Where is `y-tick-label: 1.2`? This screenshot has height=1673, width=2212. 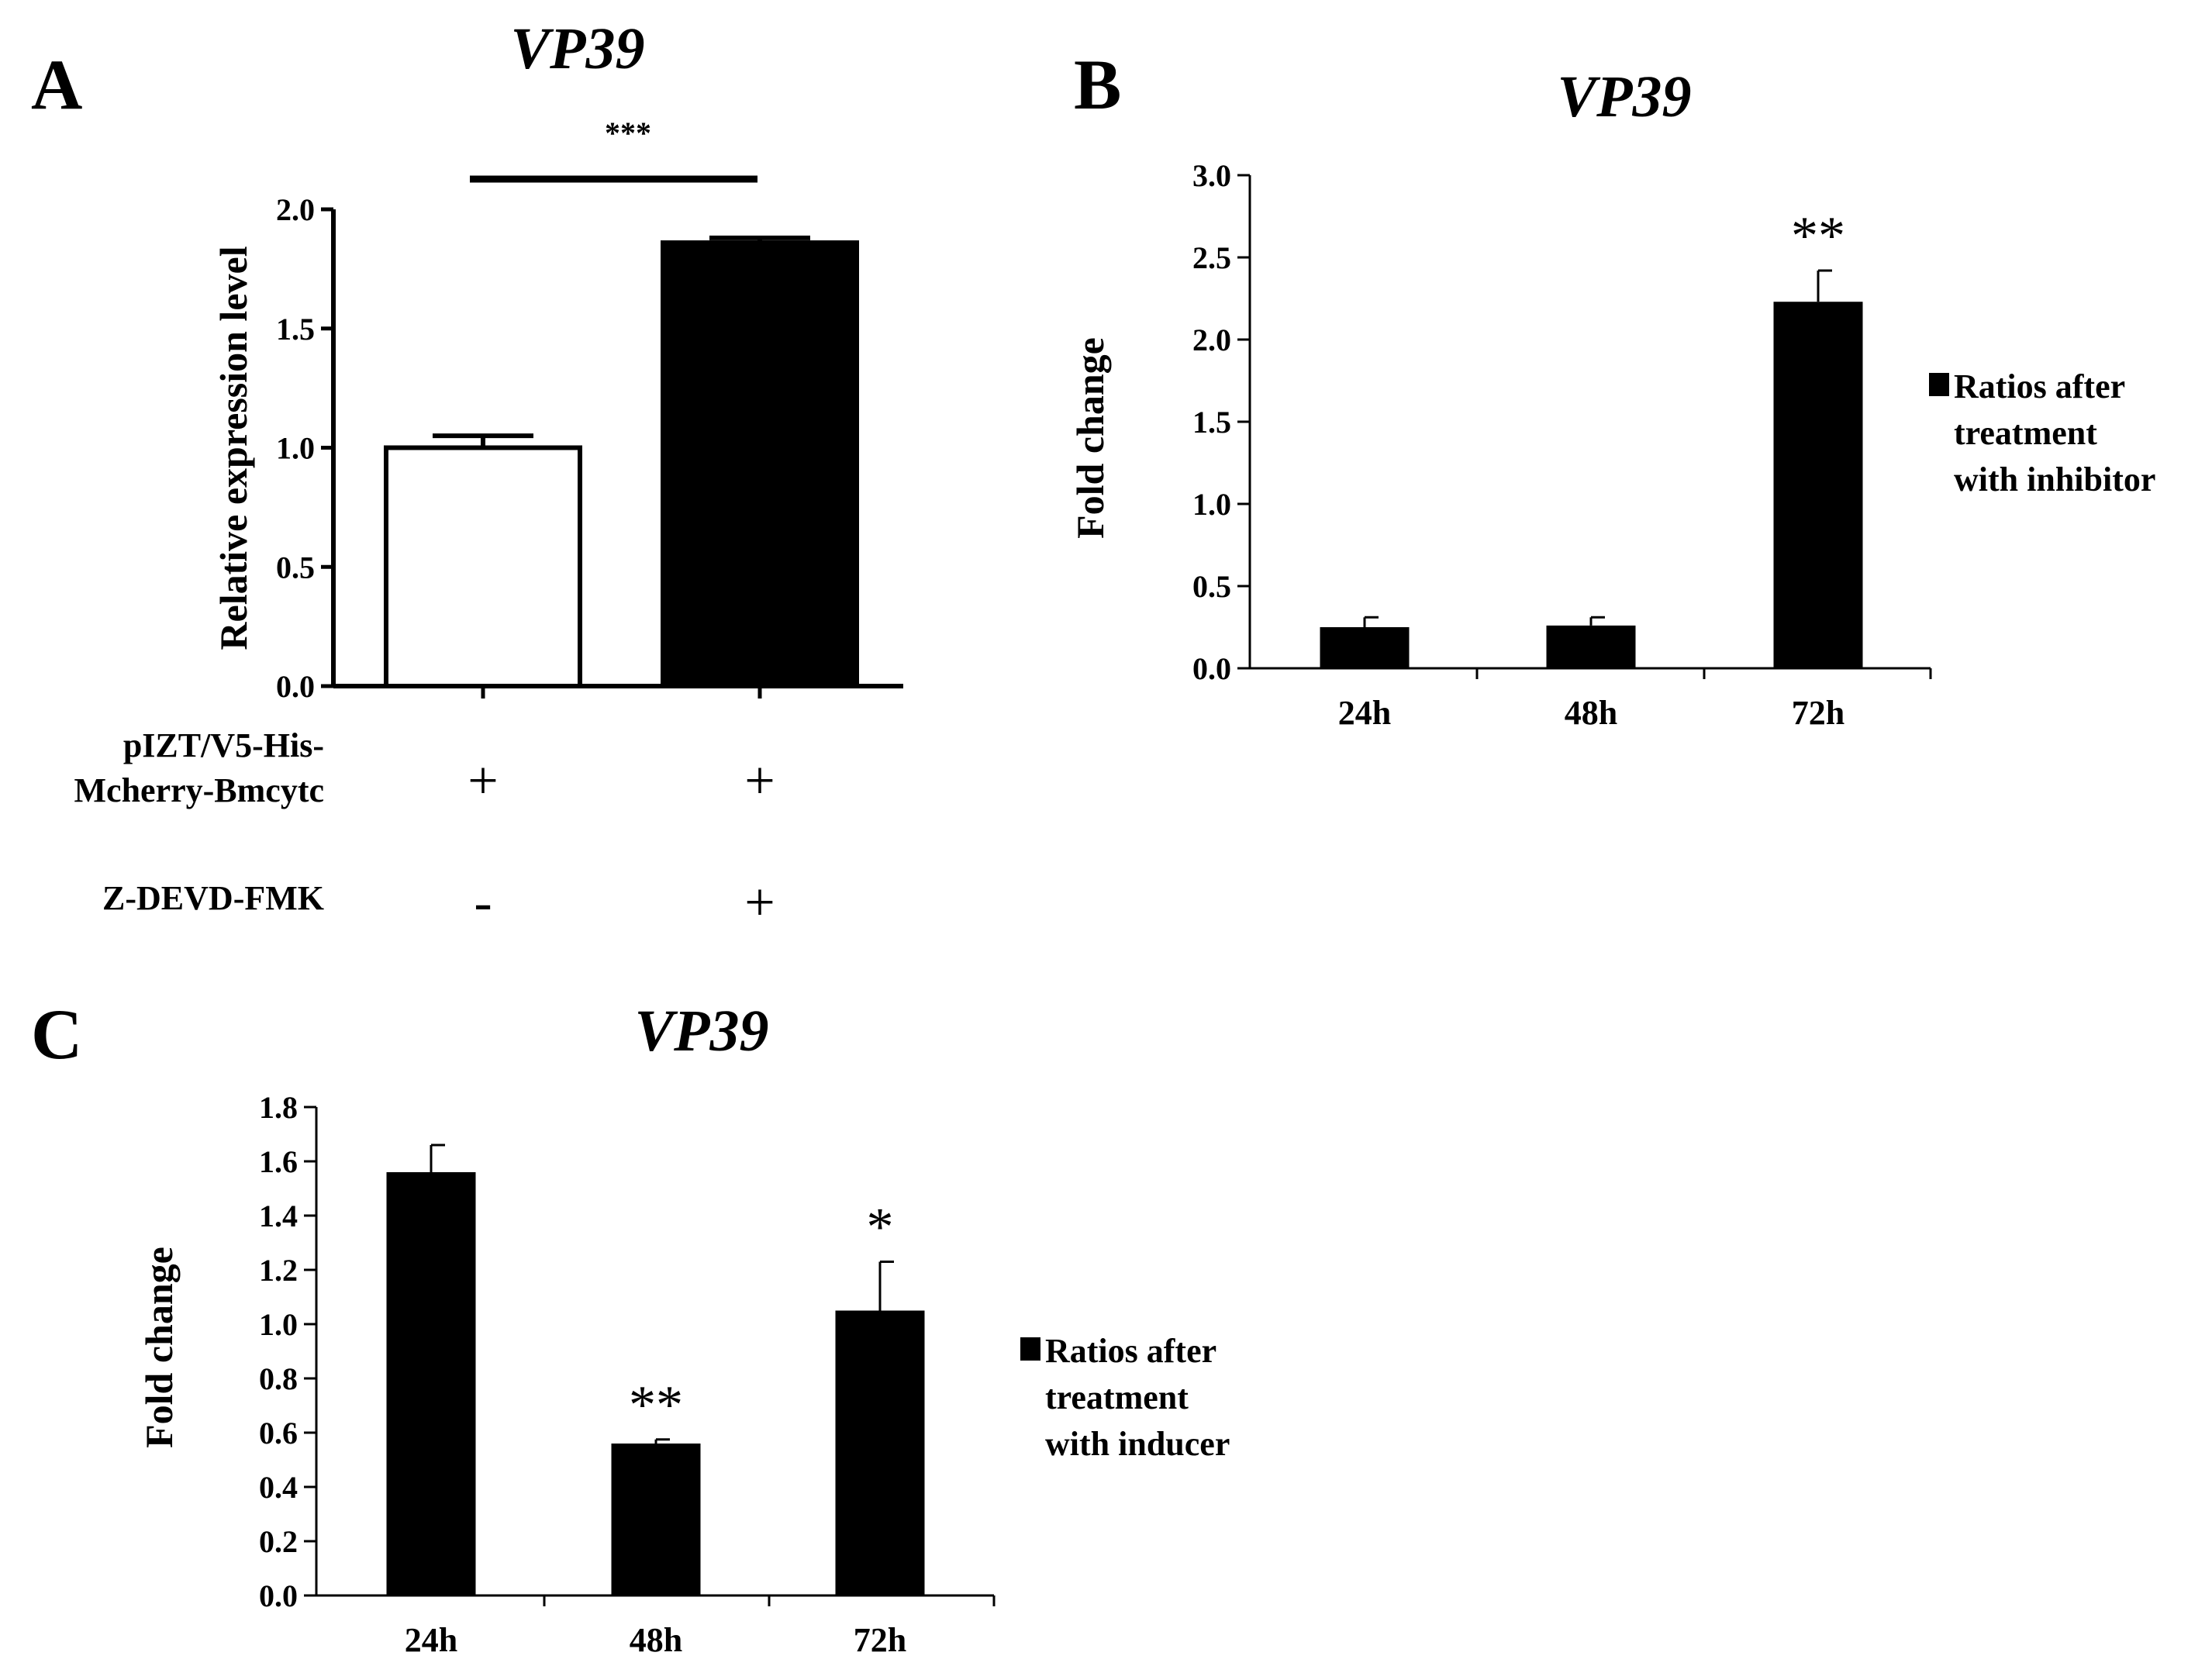
y-tick-label: 1.2 is located at coordinates (278, 1270).